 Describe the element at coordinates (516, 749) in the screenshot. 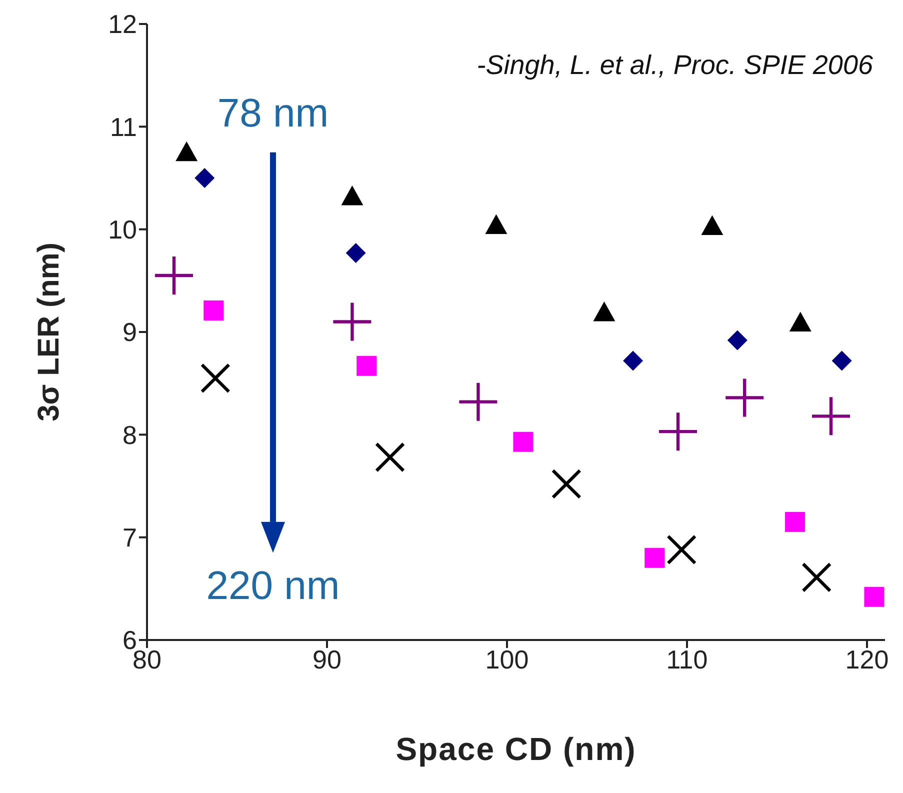

I see `x-axis-title: Space CD (nm)` at that location.